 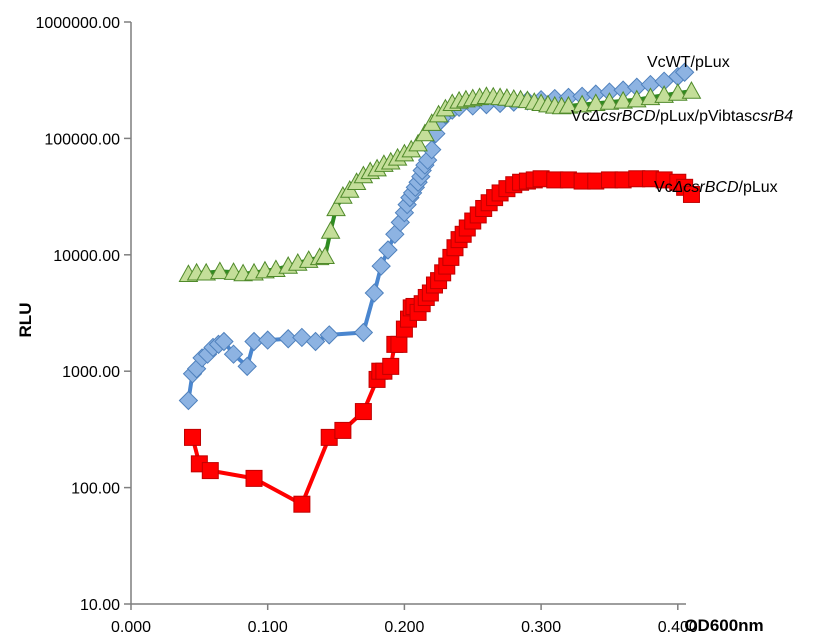 I want to click on x-ticks: 0.000 0.100 0.200 0.300 0.400, so click(x=404, y=619).